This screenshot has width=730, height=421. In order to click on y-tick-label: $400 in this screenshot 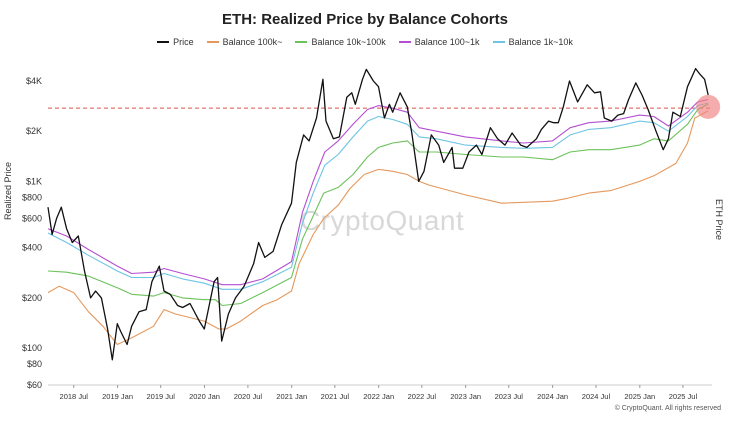, I will do `click(32, 248)`.